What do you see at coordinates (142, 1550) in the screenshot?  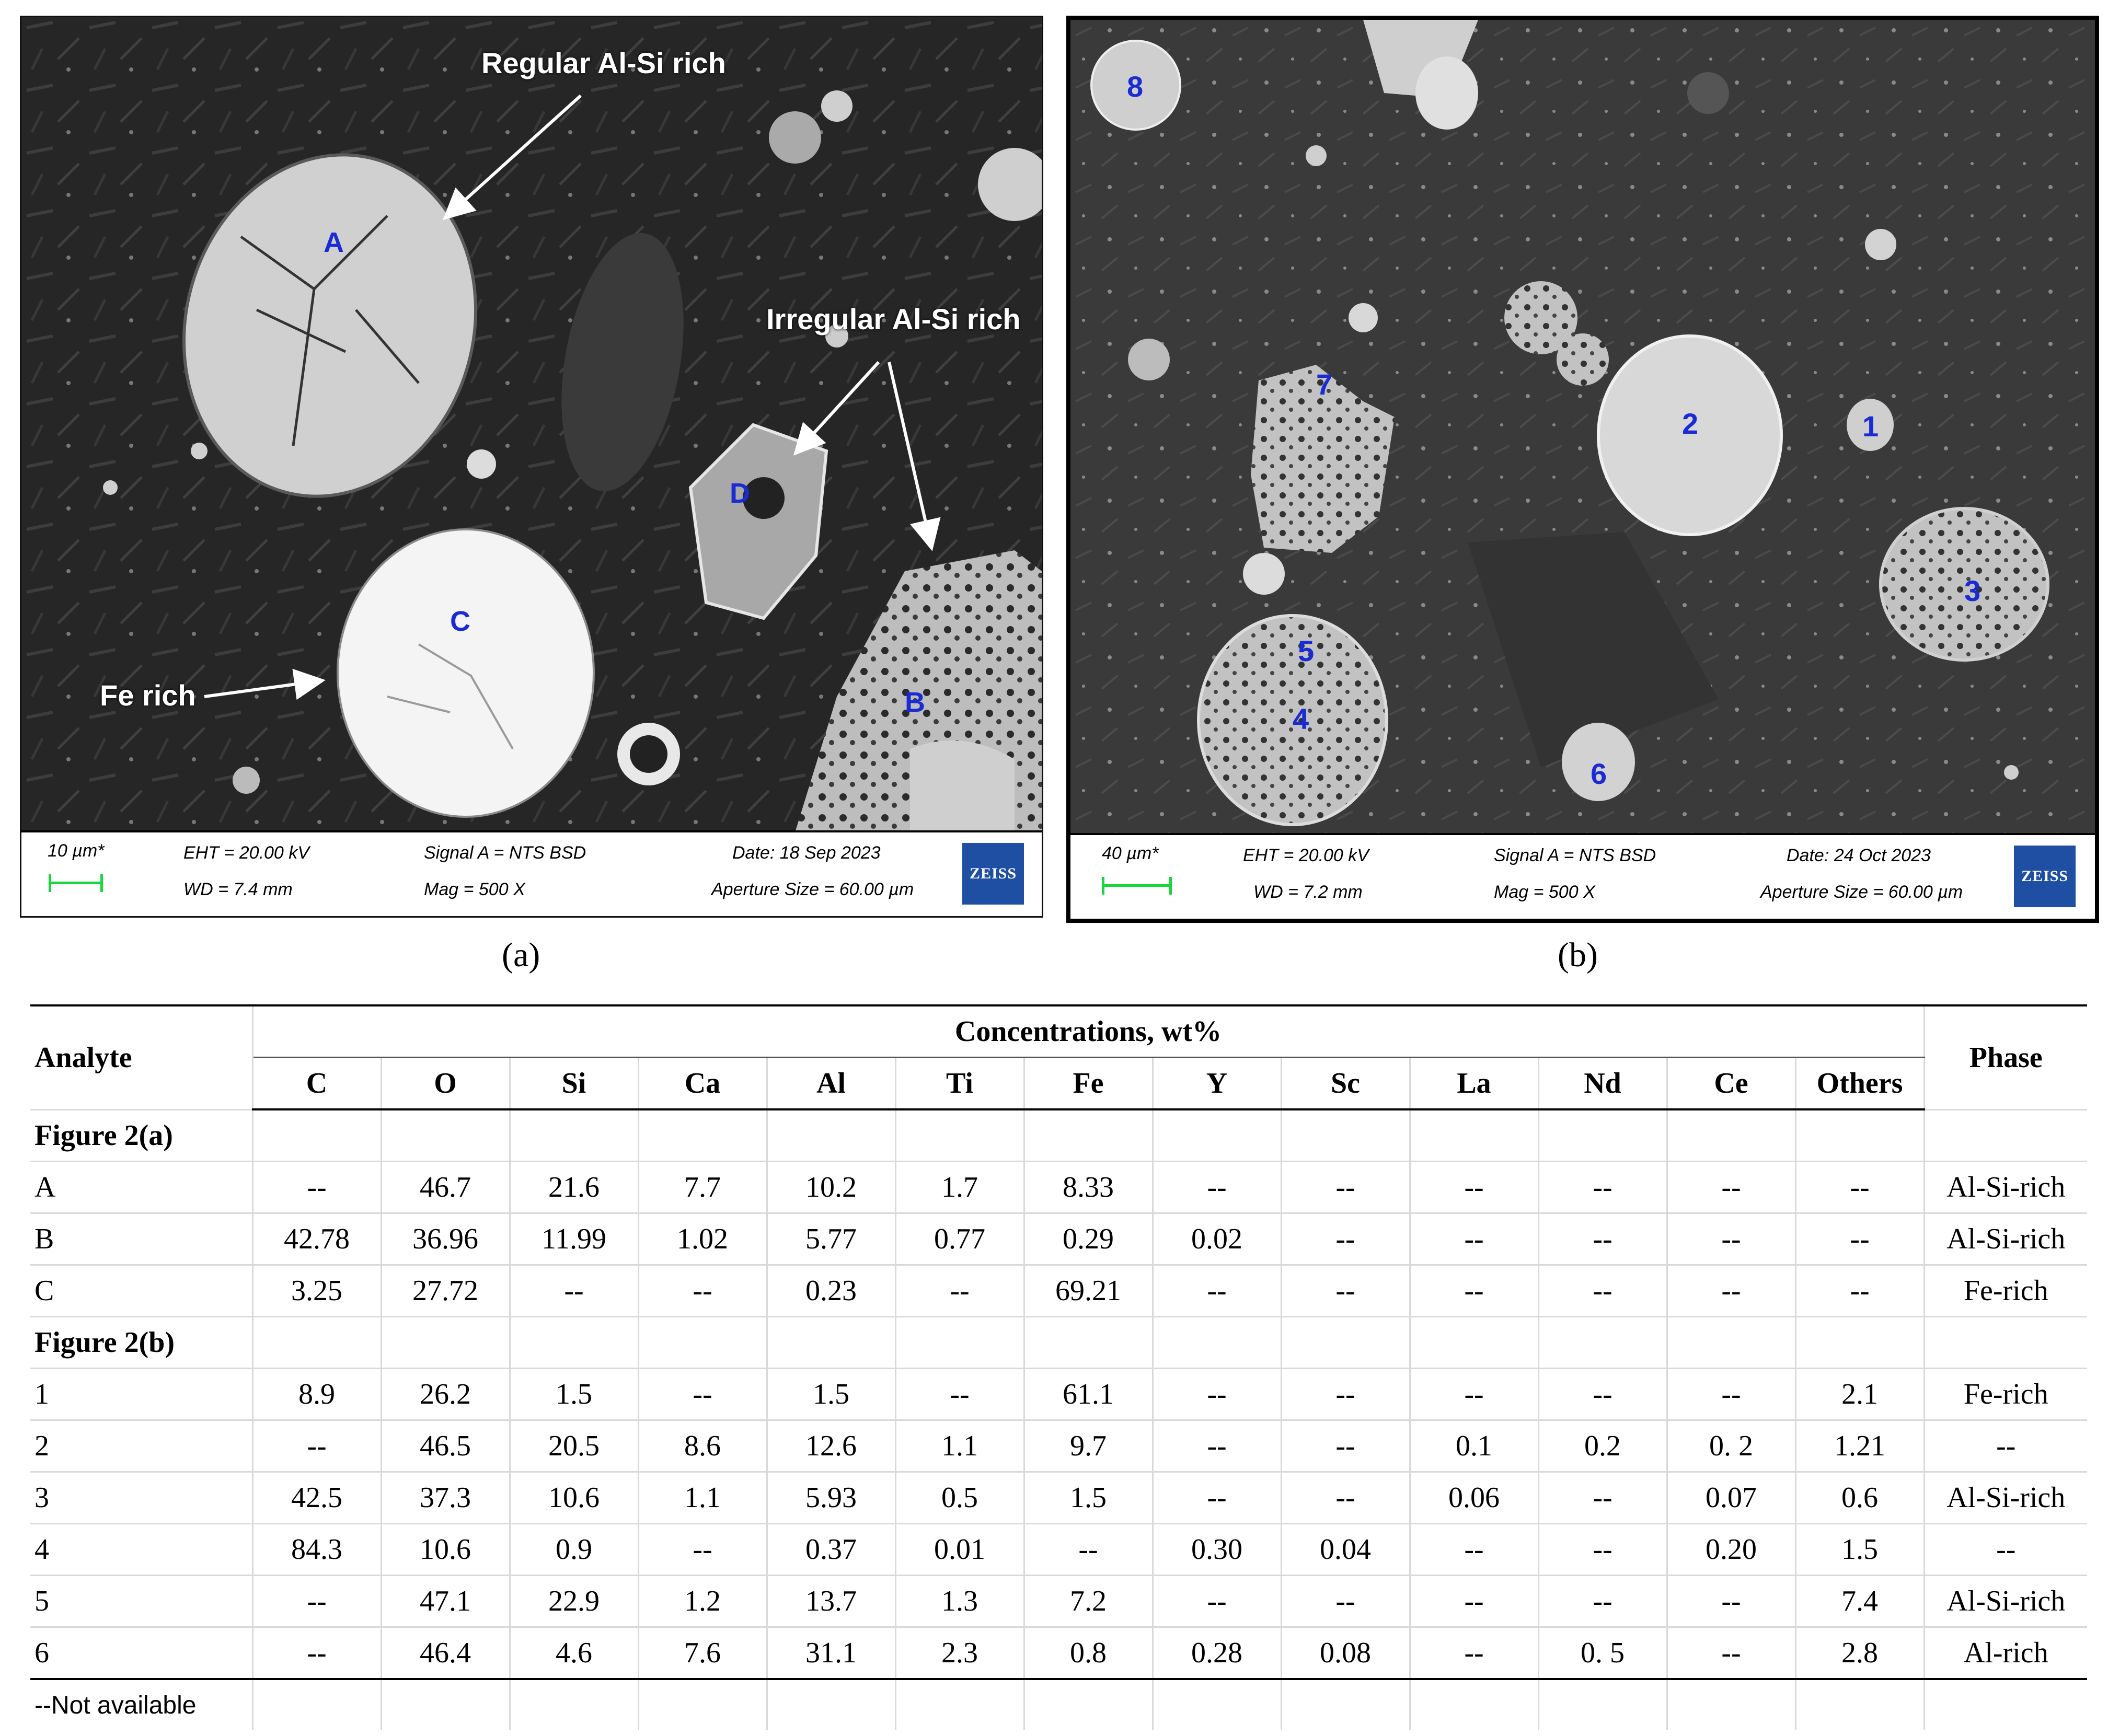 I see `analyte-cell: 4` at bounding box center [142, 1550].